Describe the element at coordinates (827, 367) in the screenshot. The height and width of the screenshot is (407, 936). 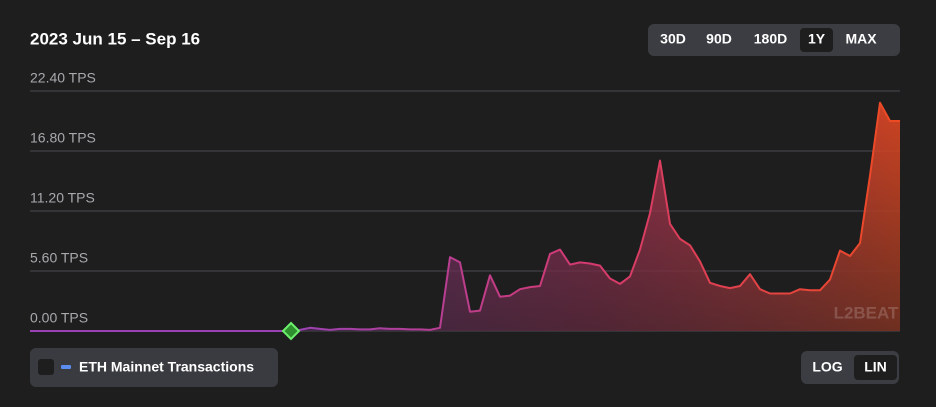
I see `scale-button: LOG` at that location.